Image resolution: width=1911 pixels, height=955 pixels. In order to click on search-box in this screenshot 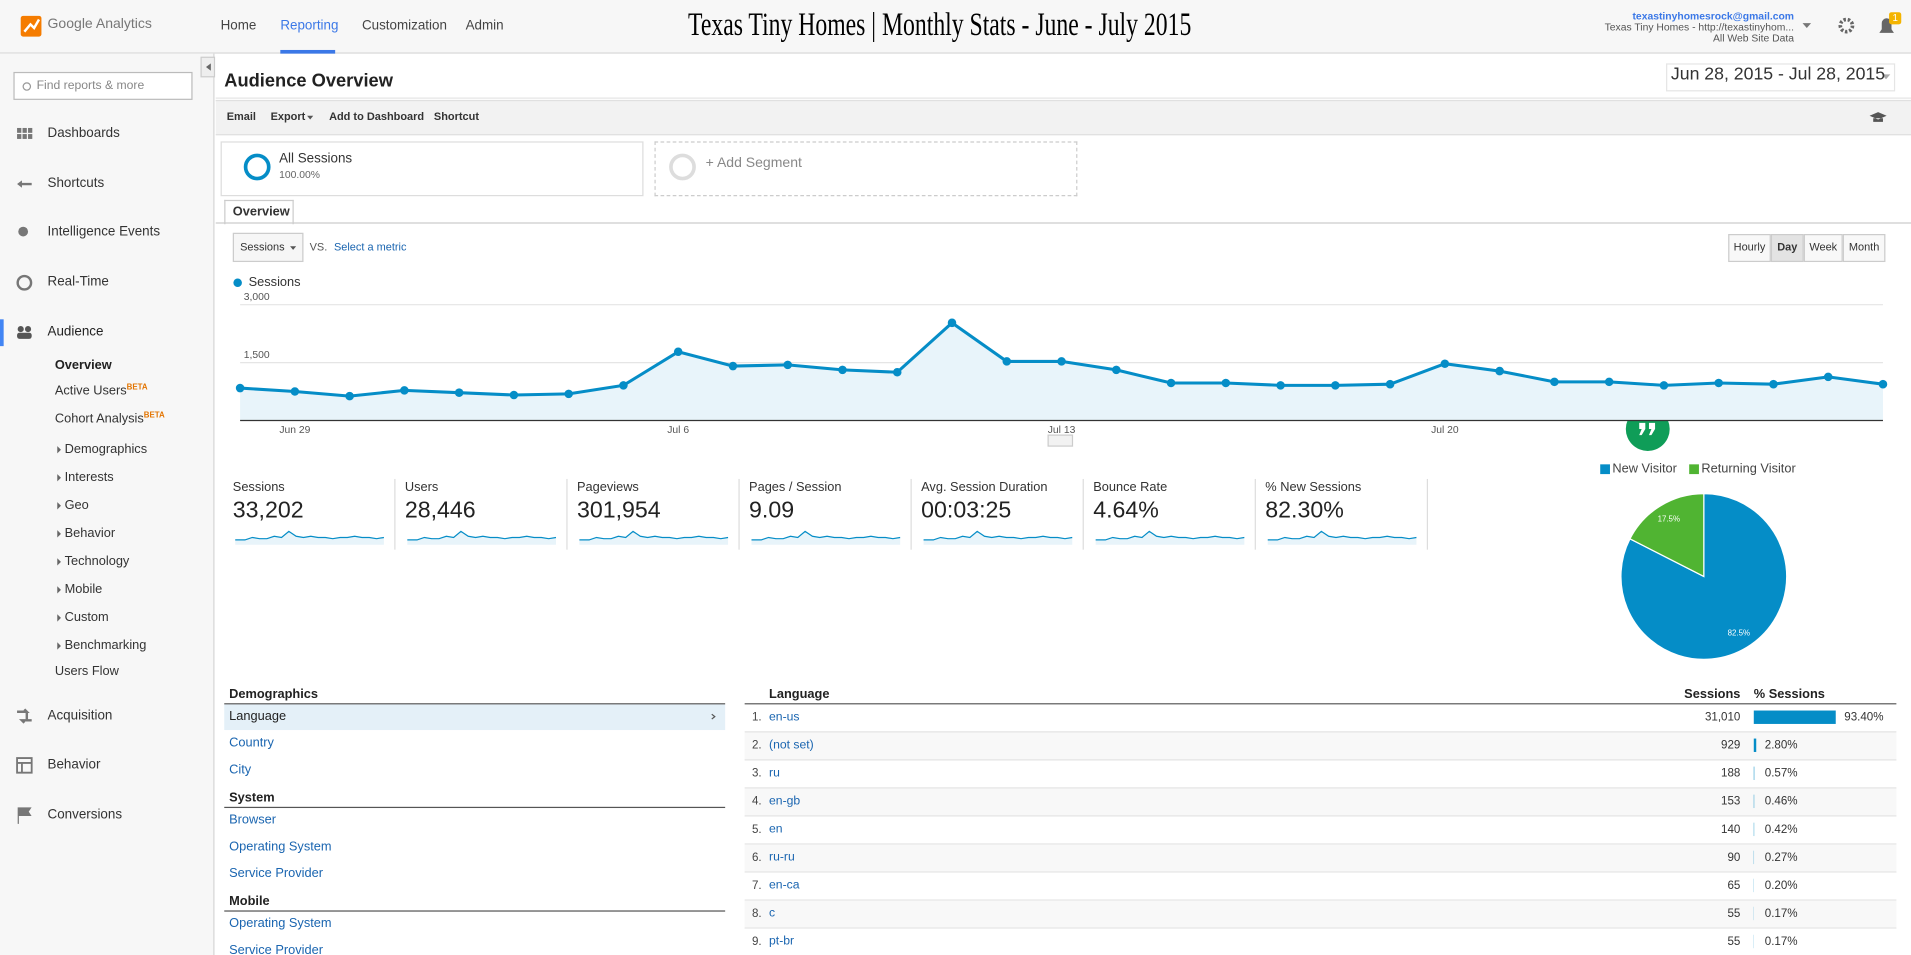, I will do `click(103, 85)`.